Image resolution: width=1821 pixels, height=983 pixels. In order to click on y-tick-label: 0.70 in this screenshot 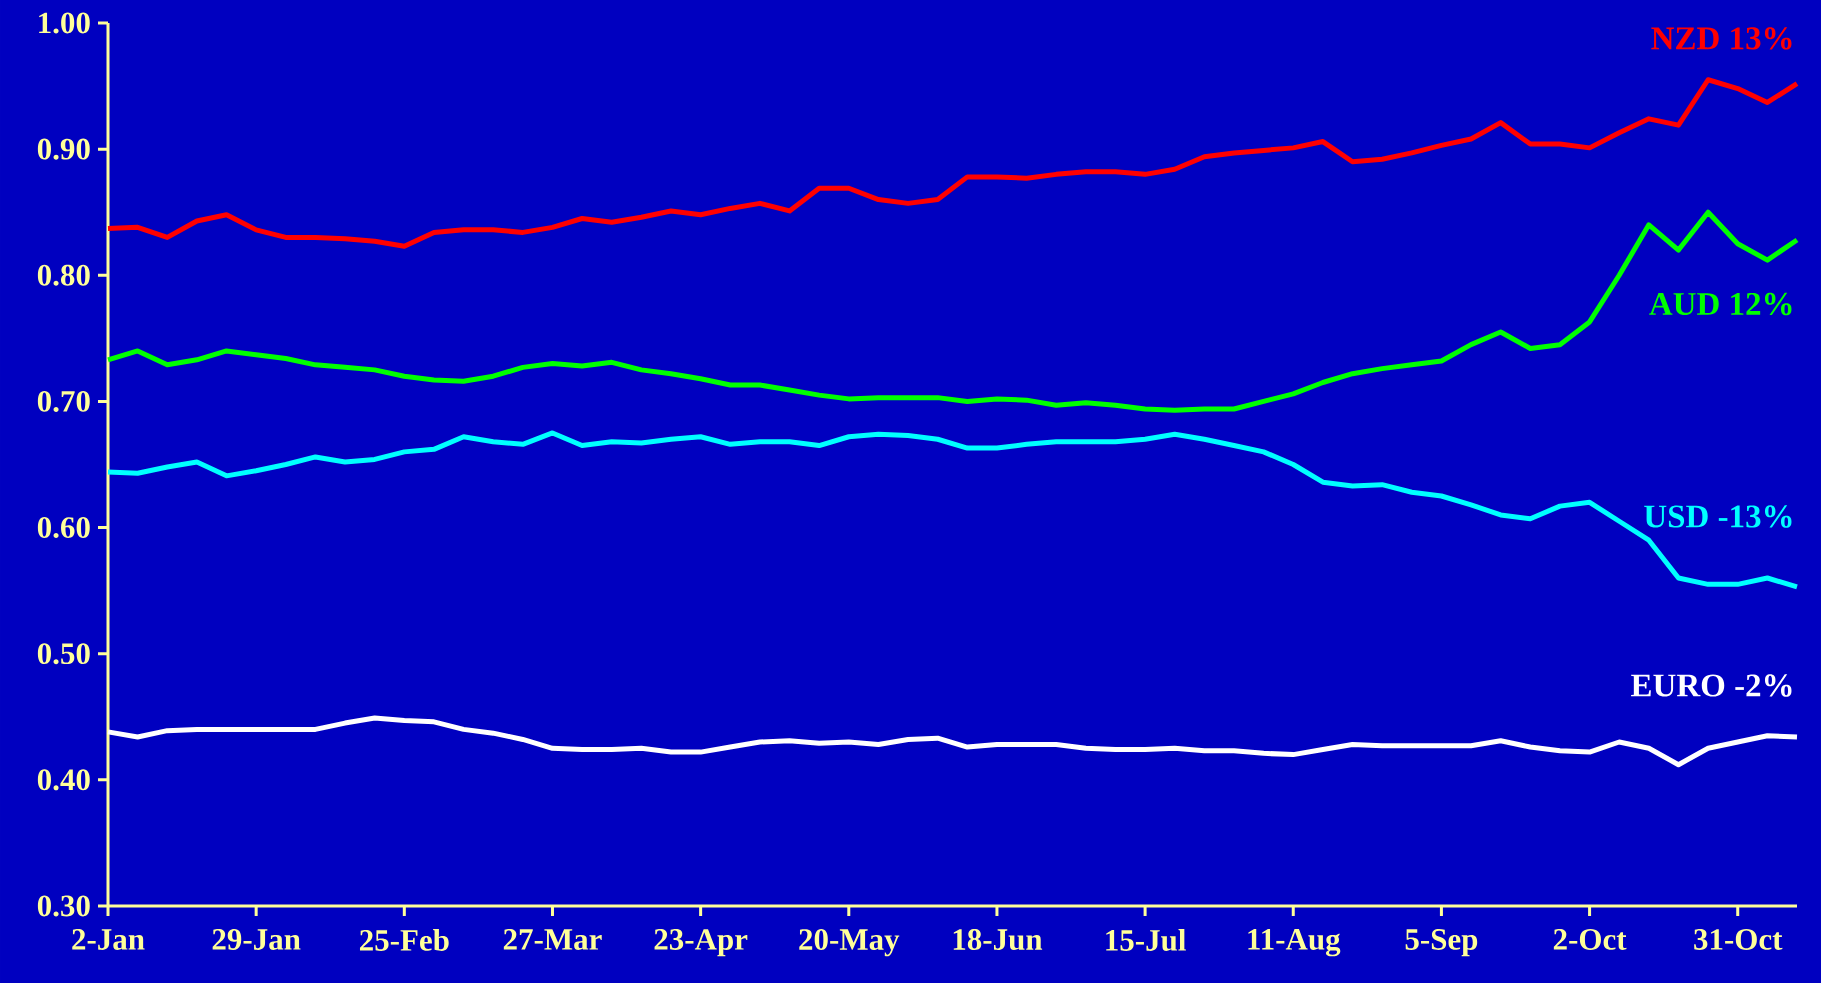, I will do `click(63, 401)`.